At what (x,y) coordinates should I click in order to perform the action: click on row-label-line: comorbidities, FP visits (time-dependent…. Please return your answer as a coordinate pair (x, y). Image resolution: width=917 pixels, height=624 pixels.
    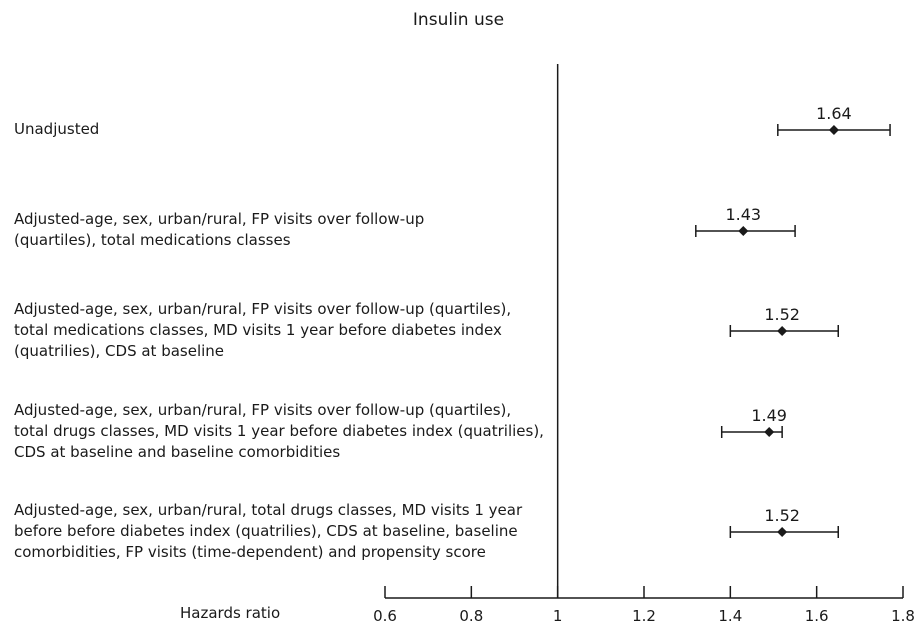
    Looking at the image, I should click on (250, 551).